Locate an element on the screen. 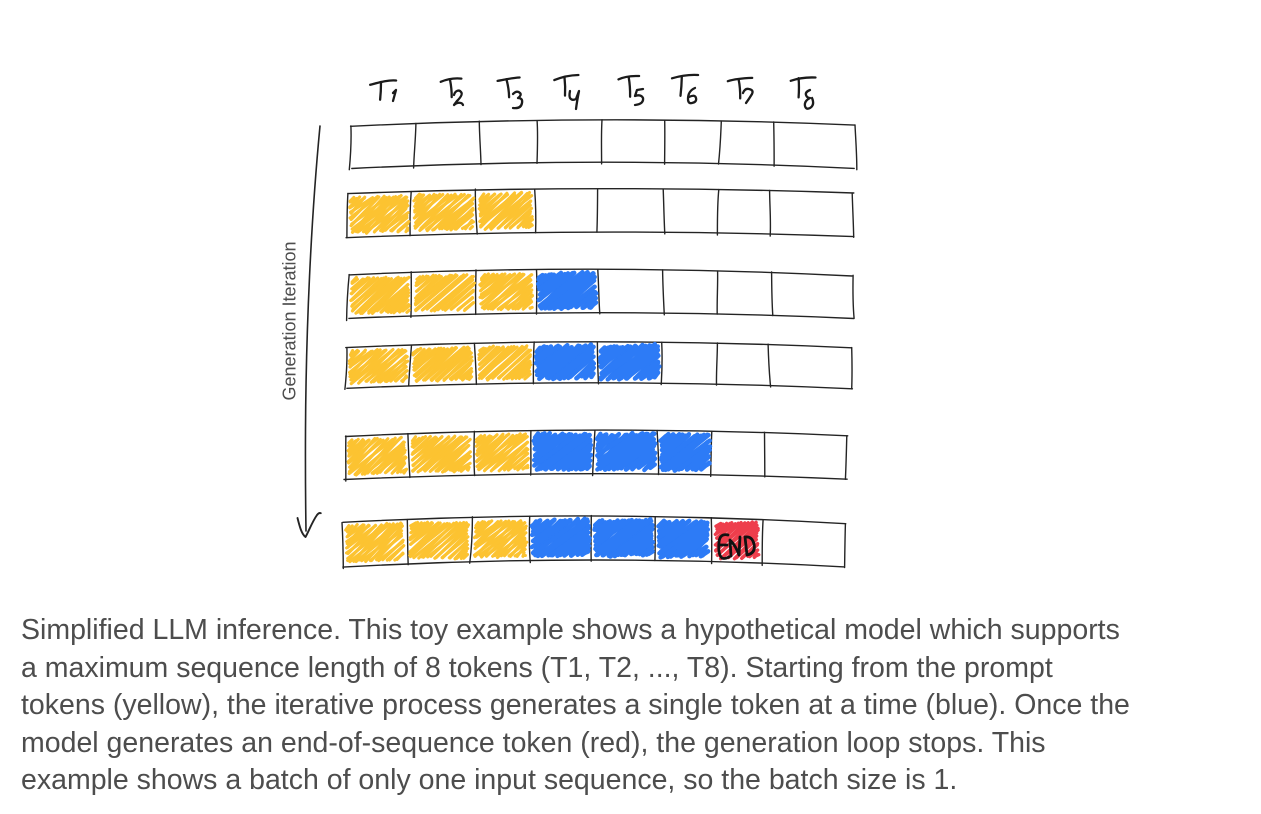  svg-text: Generation Iteration is located at coordinates (290, 320).